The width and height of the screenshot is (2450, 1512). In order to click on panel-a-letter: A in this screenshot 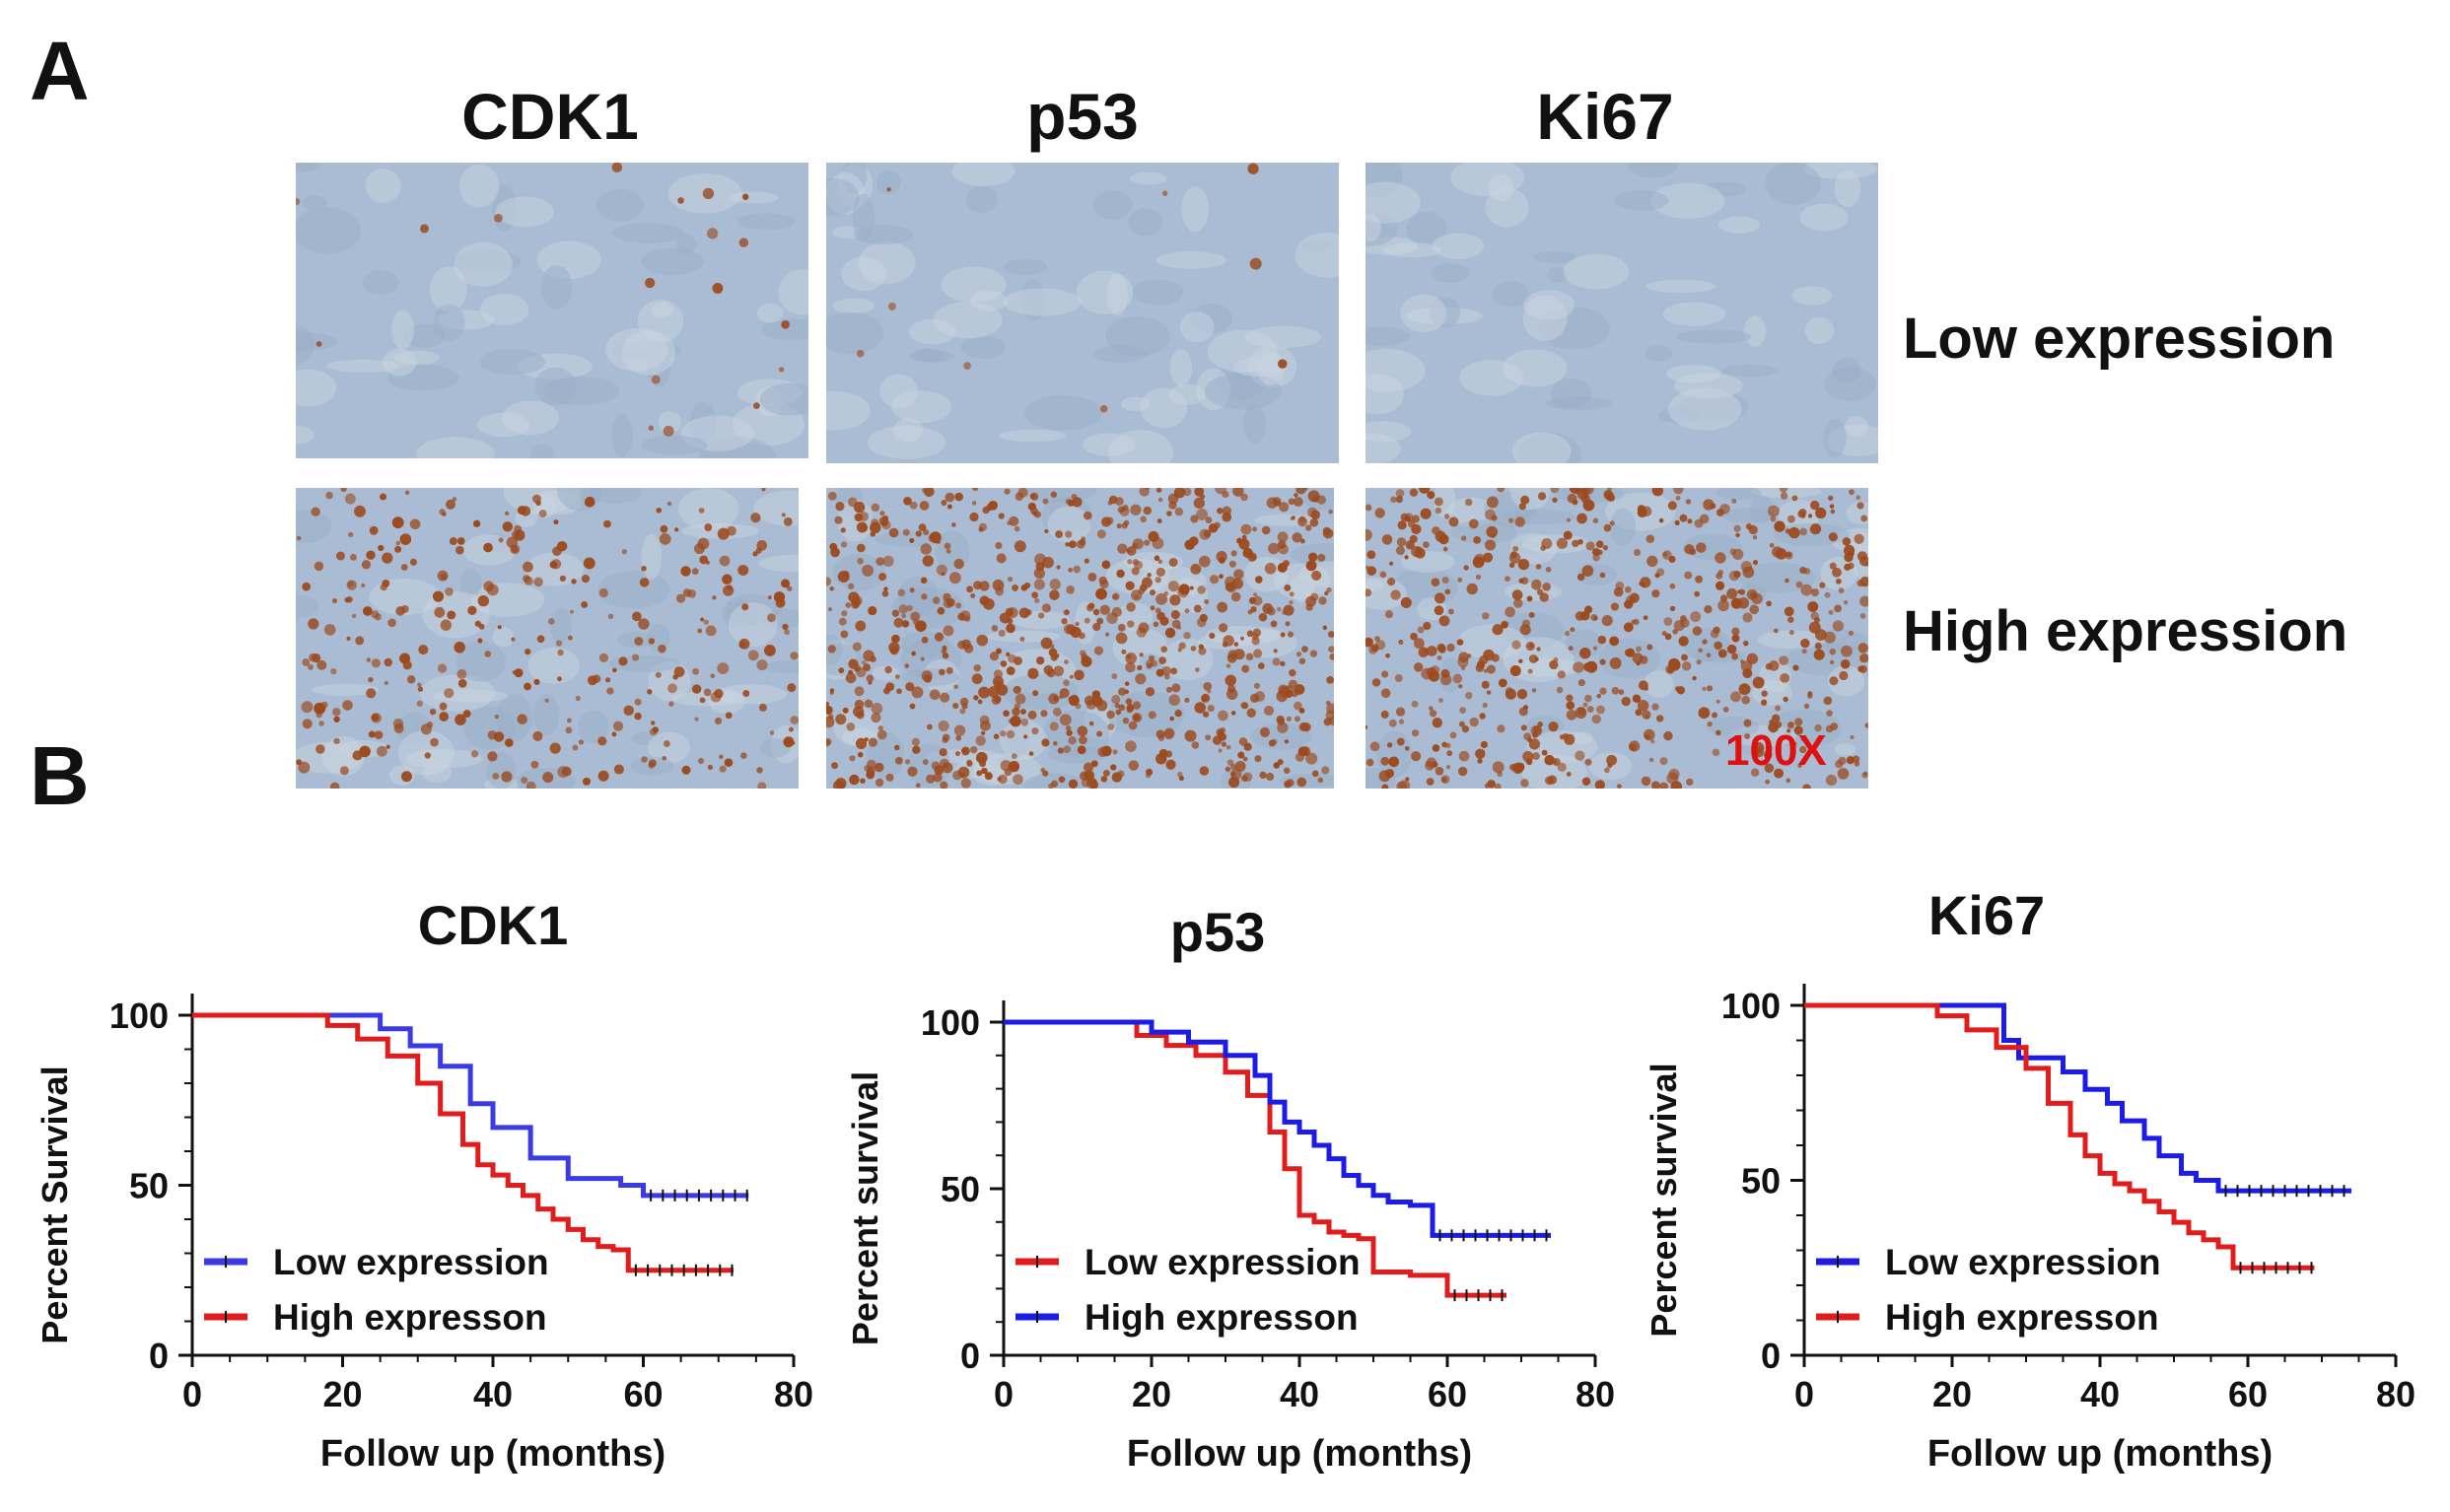, I will do `click(60, 71)`.